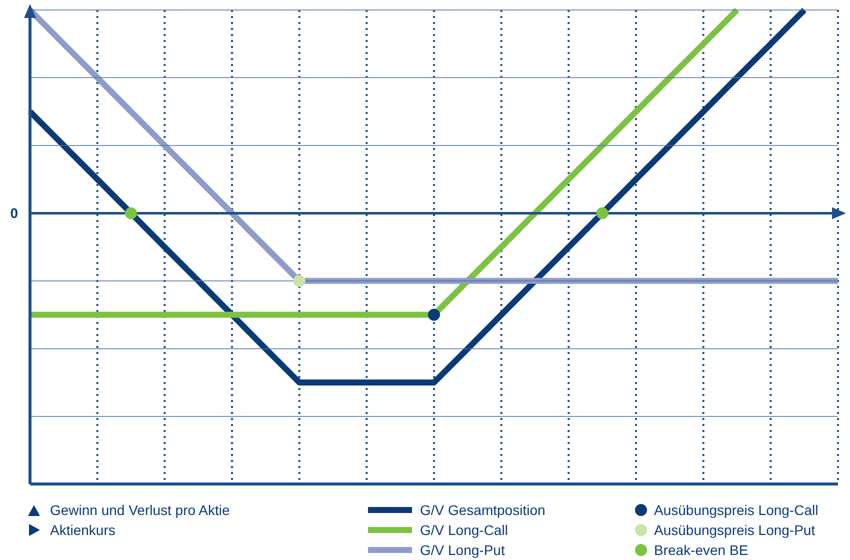 The width and height of the screenshot is (850, 560). Describe the element at coordinates (83, 530) in the screenshot. I see `text: Aktienkurs` at that location.